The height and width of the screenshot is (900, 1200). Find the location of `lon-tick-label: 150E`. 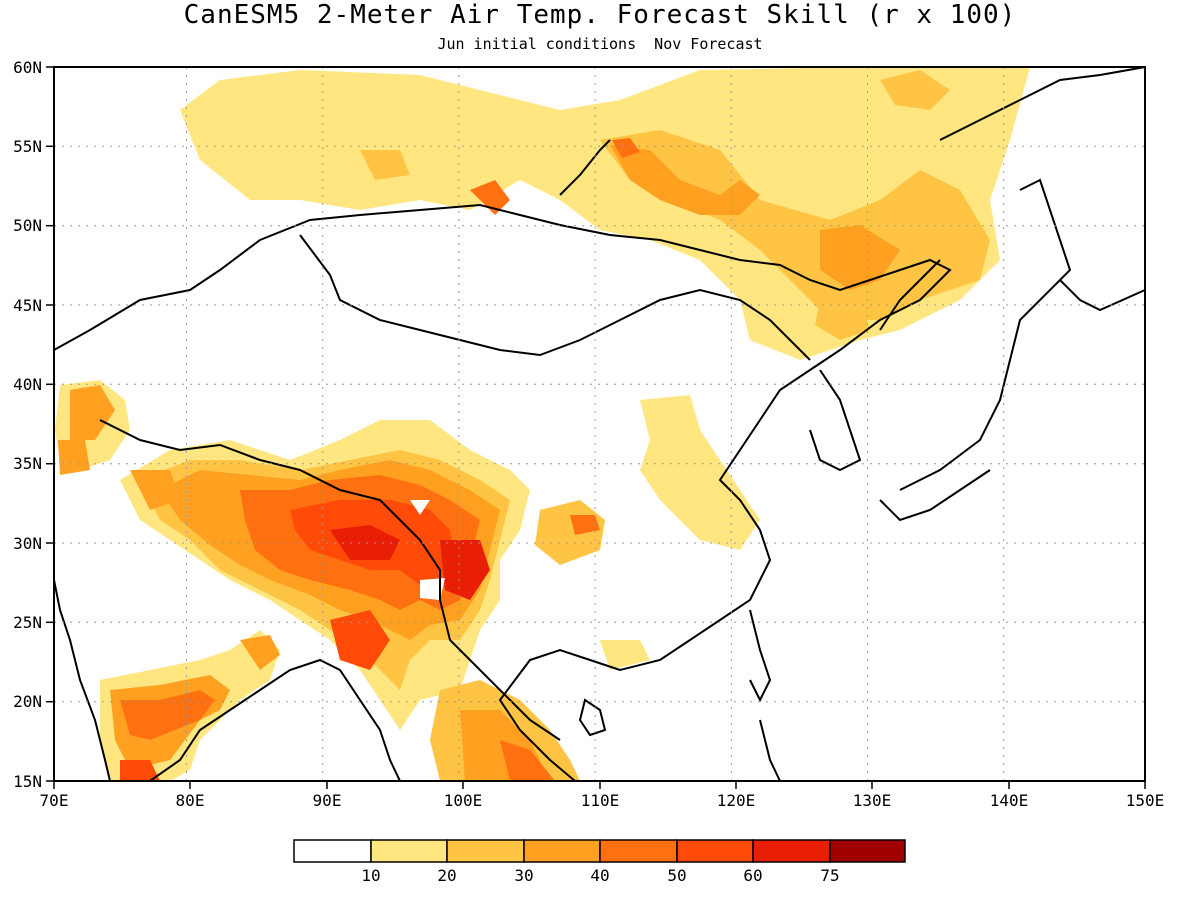

lon-tick-label: 150E is located at coordinates (1145, 800).